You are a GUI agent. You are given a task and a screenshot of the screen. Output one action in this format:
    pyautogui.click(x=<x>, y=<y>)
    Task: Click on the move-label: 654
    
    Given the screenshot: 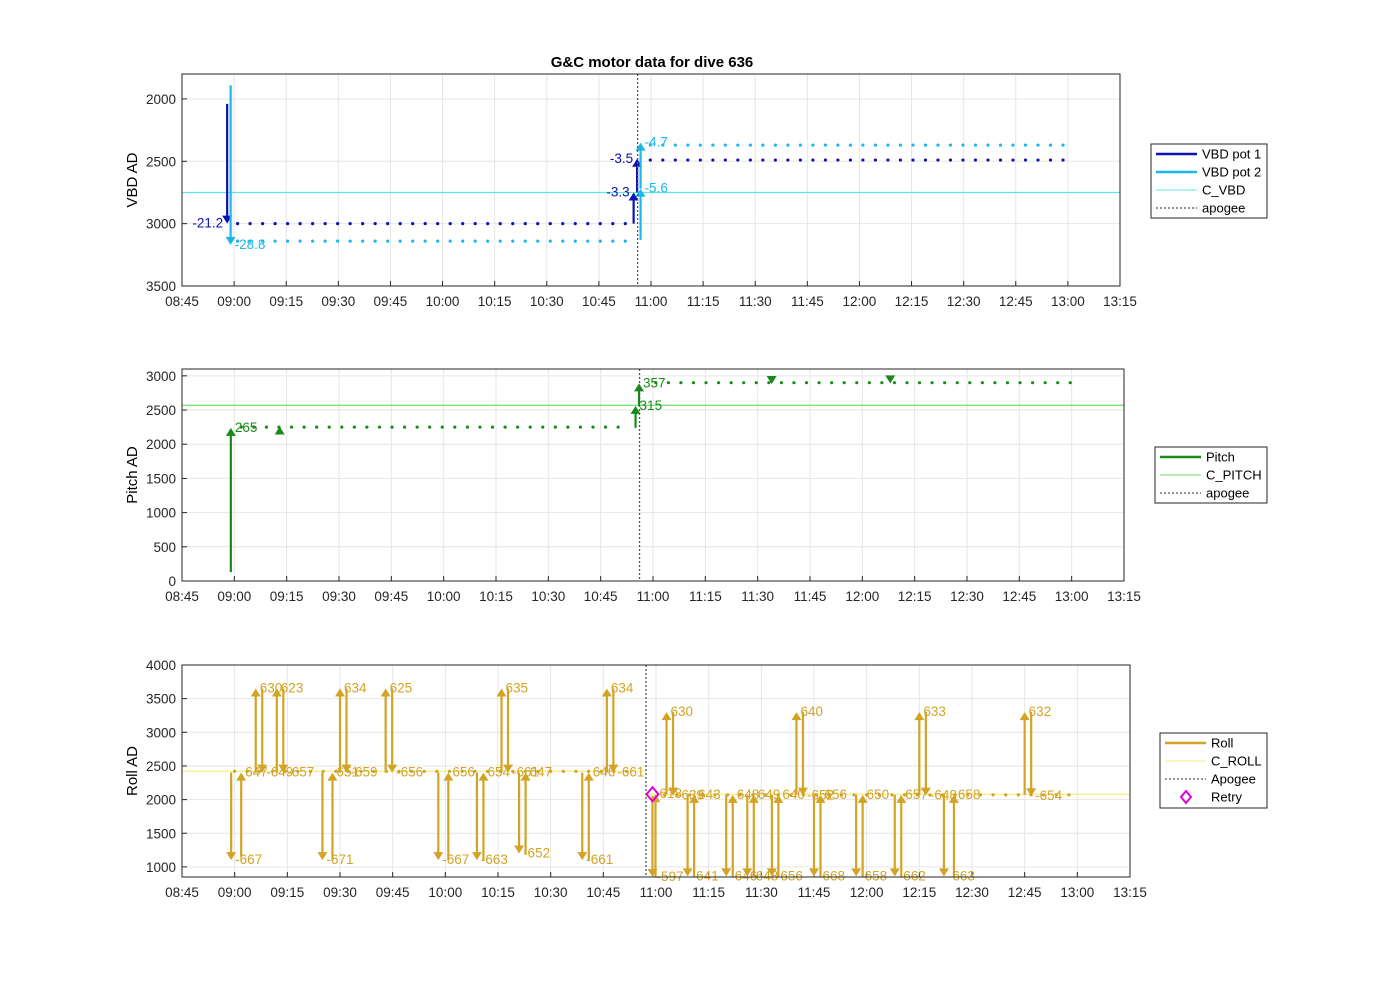 What is the action you would take?
    pyautogui.click(x=498, y=772)
    